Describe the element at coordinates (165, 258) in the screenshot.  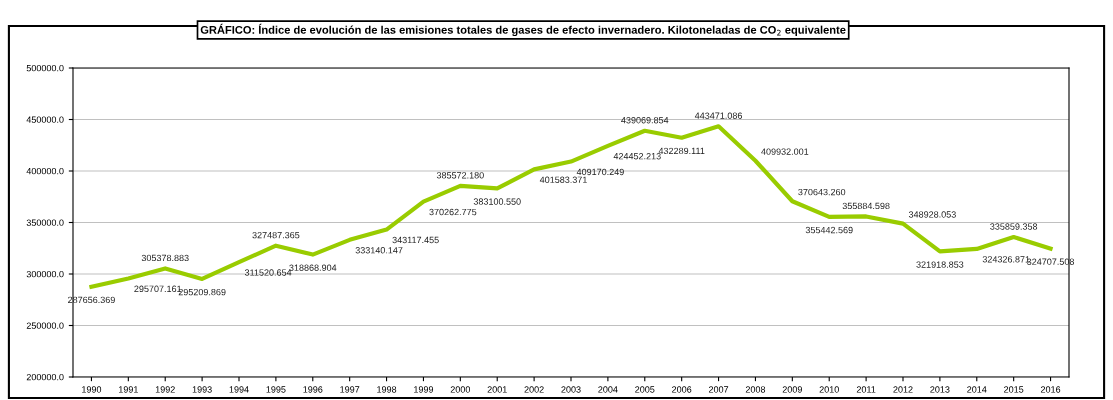
I see `data-label: 305378.883` at that location.